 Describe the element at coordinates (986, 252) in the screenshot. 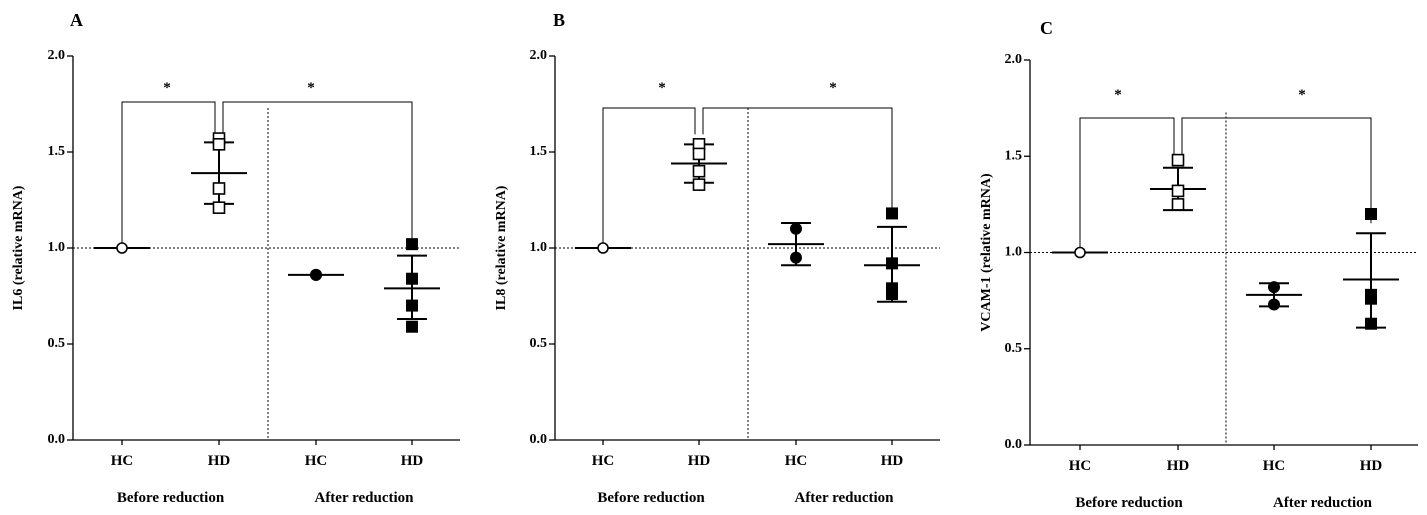

I see `y-axis-label: VCAM-1 (relative mRNA)` at that location.